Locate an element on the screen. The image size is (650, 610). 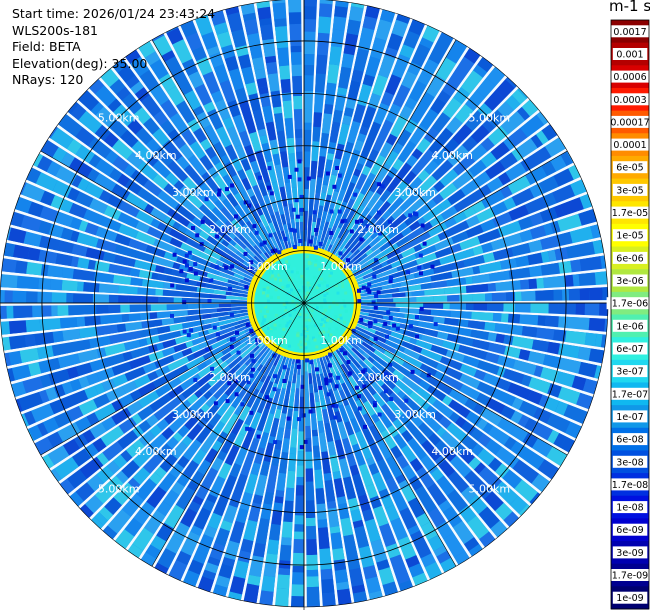
nrays-label: NRays: 120 is located at coordinates (48, 79).